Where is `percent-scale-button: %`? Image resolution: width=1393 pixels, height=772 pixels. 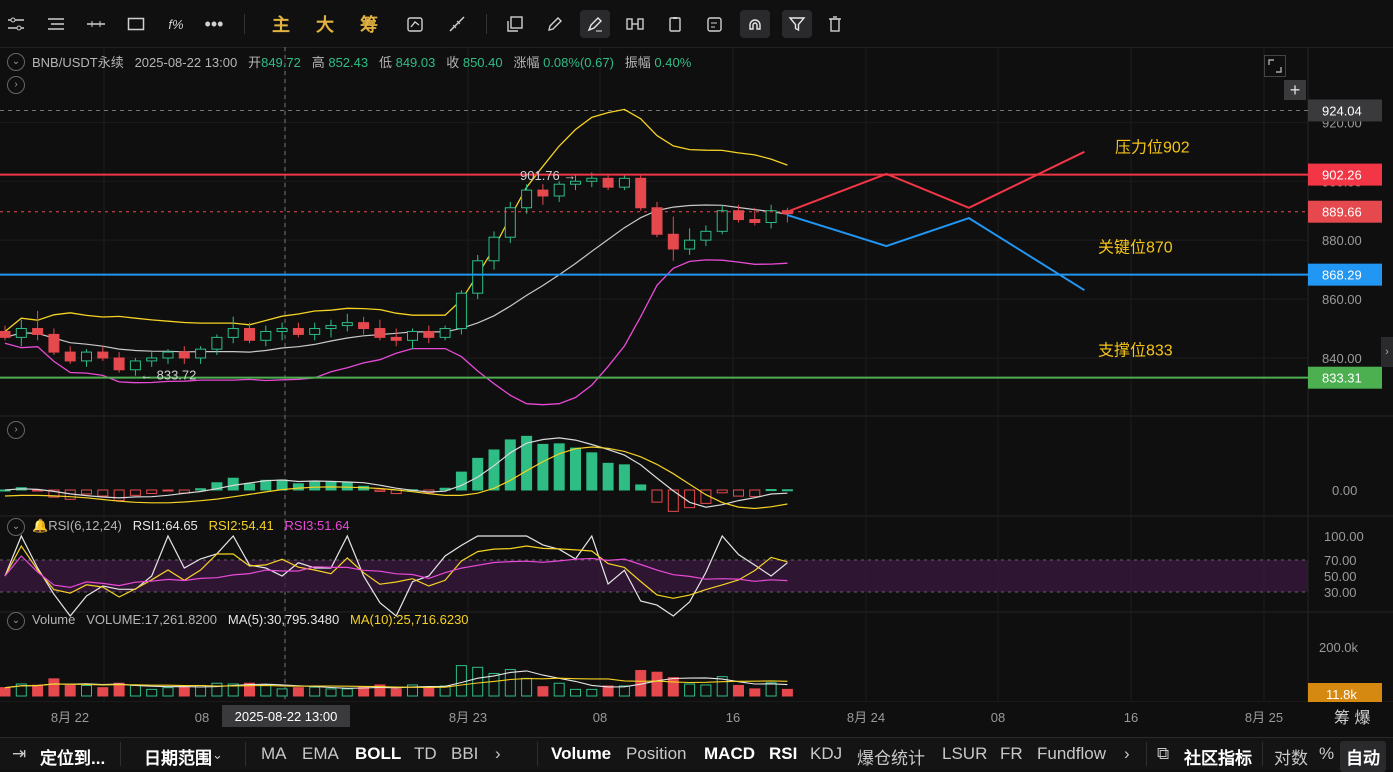
percent-scale-button: % is located at coordinates (1327, 753).